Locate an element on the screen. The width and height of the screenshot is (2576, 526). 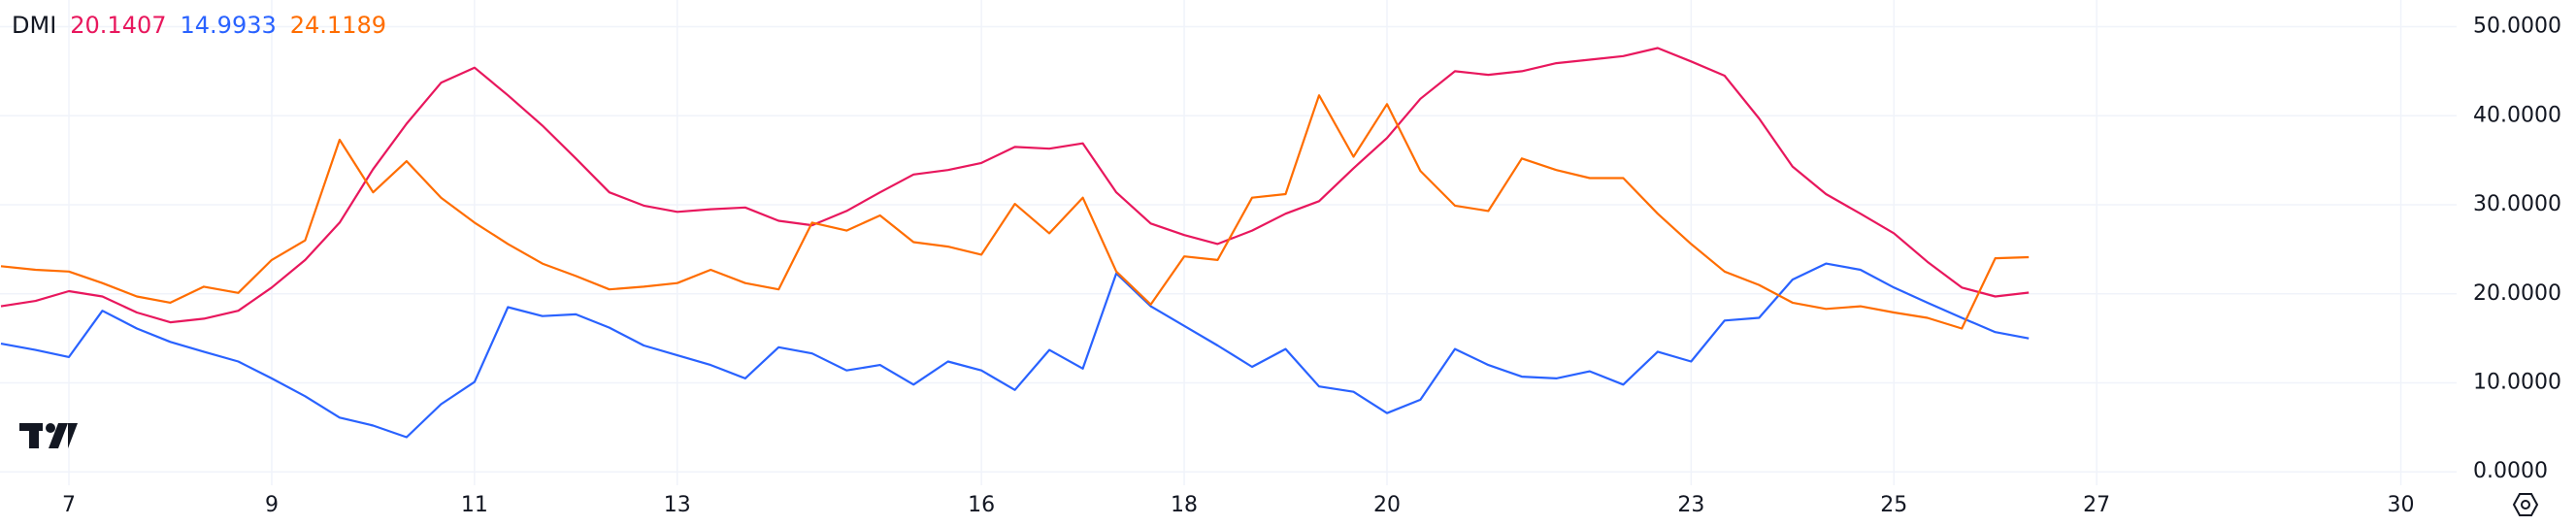
x-tick-label: 20 is located at coordinates (1387, 505).